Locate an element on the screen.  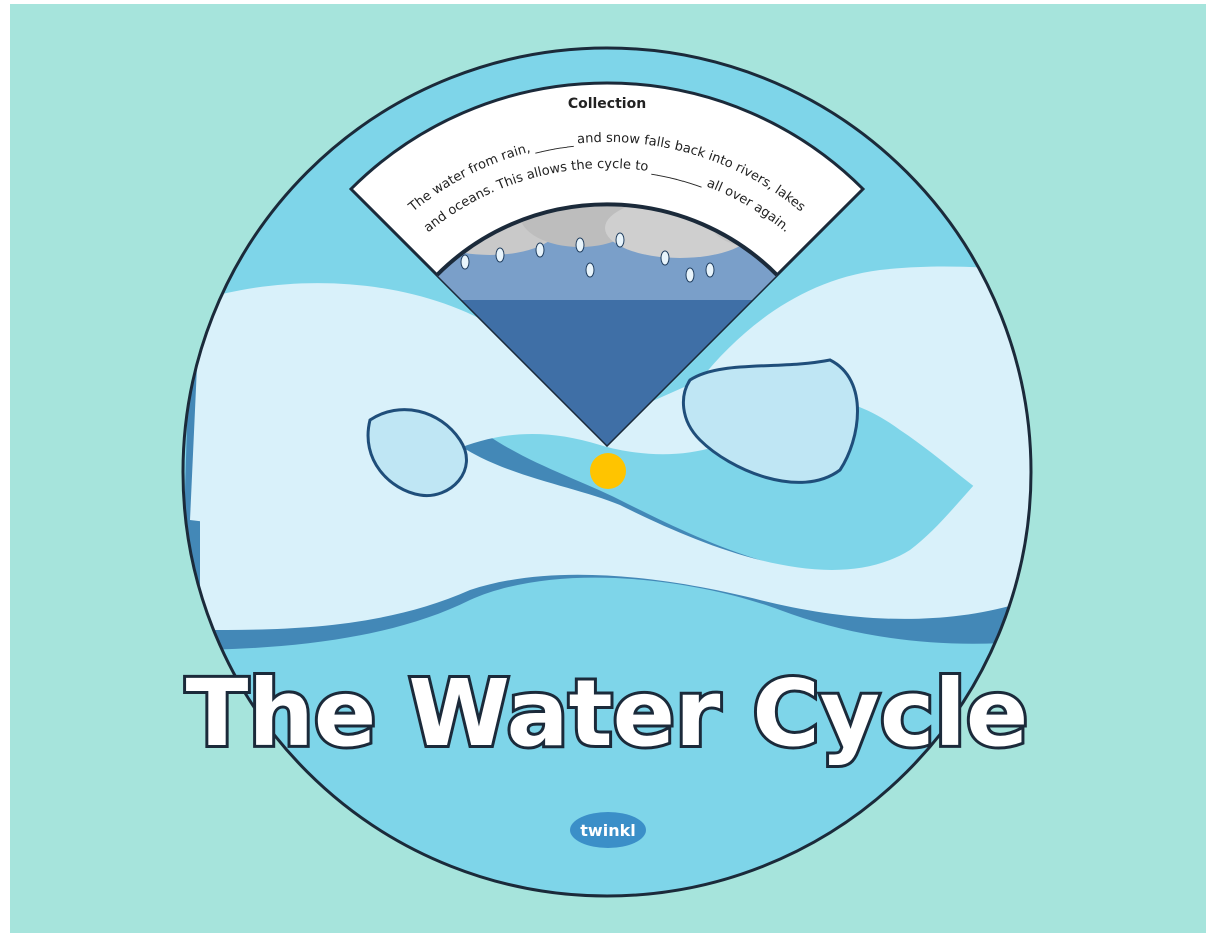
section-title: Collection is located at coordinates (607, 104).